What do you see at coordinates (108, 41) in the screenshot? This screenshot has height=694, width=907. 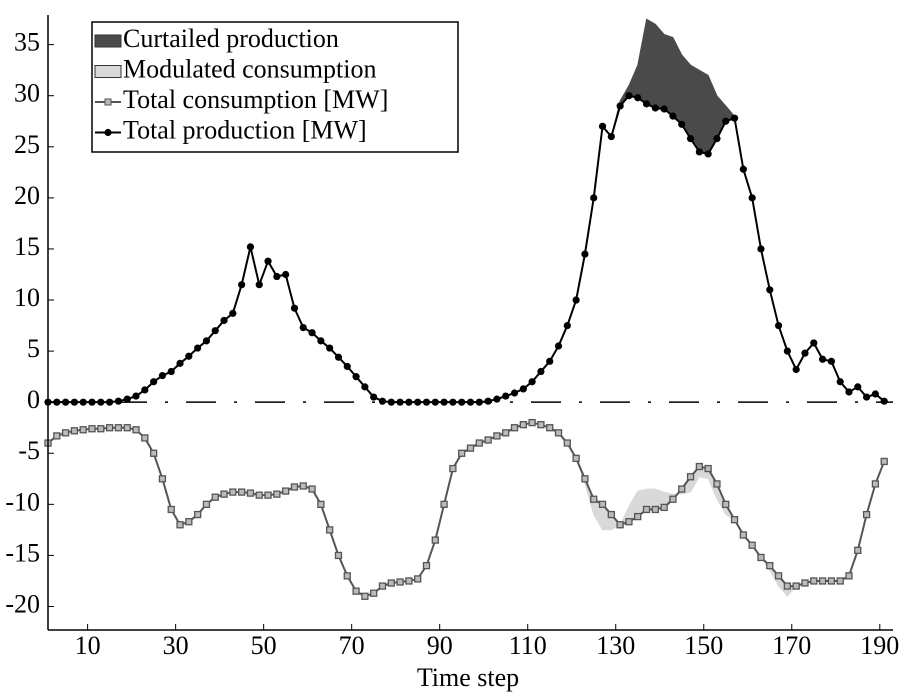 I see `legend-swatch` at bounding box center [108, 41].